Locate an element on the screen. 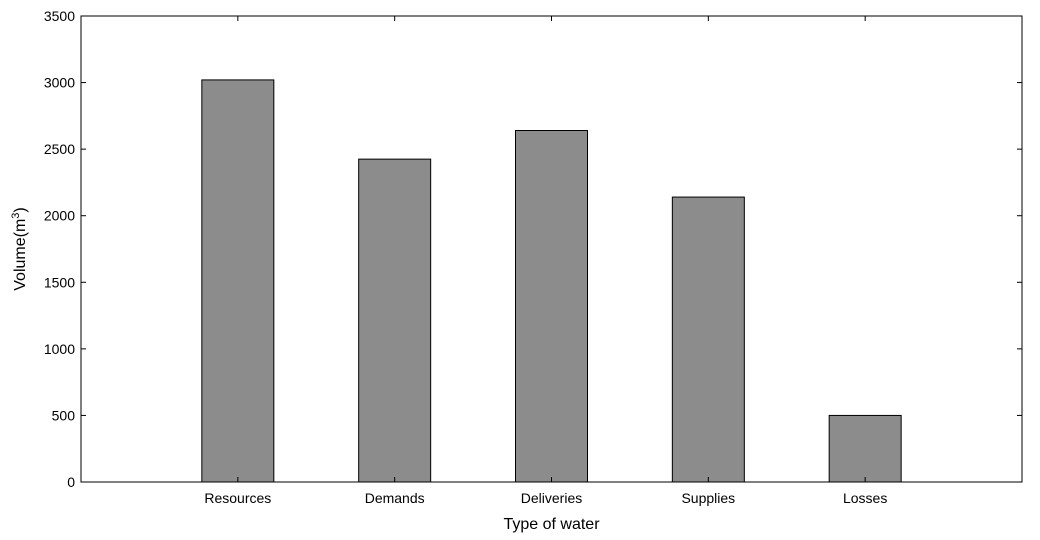  x-tick-label: Losses is located at coordinates (865, 498).